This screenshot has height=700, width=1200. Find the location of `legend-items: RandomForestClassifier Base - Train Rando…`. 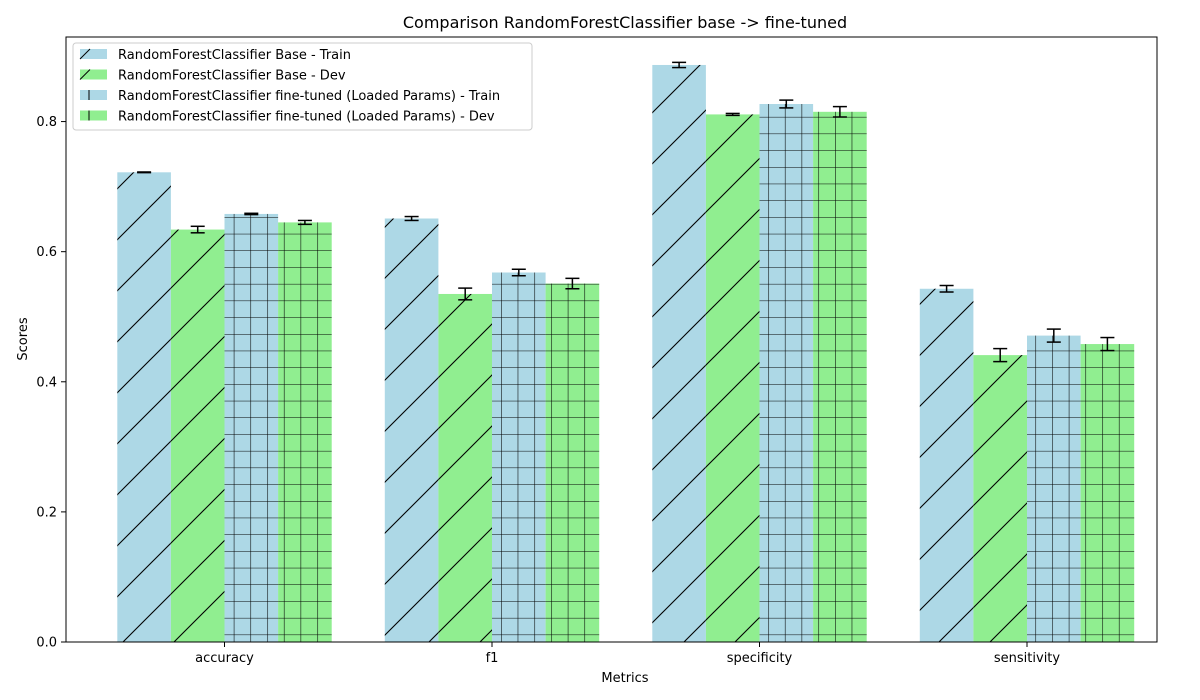

legend-items: RandomForestClassifier Base - Train Rando… is located at coordinates (289, 86).